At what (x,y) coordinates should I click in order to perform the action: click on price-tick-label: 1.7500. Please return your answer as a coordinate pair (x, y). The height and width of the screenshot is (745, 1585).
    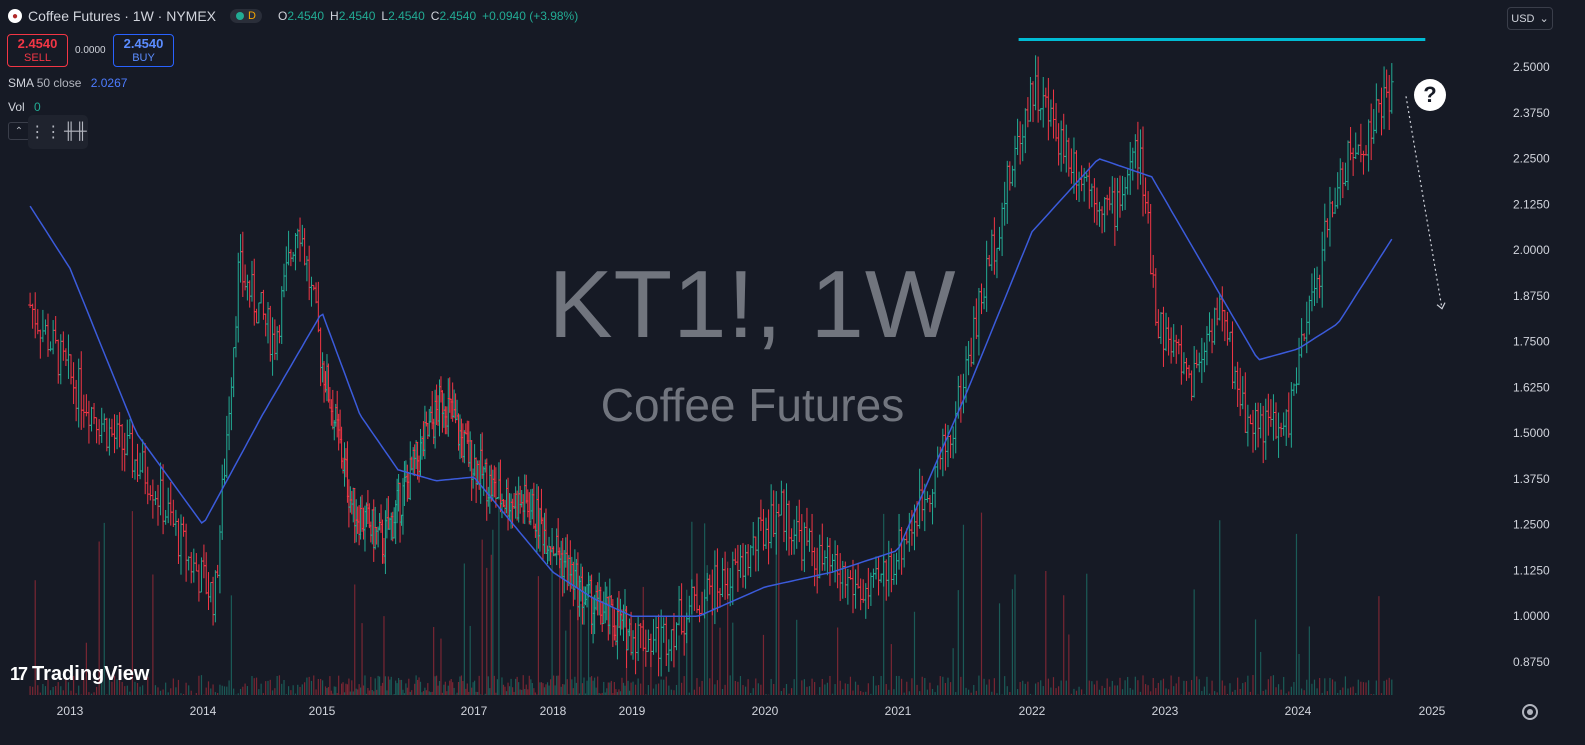
    Looking at the image, I should click on (1531, 342).